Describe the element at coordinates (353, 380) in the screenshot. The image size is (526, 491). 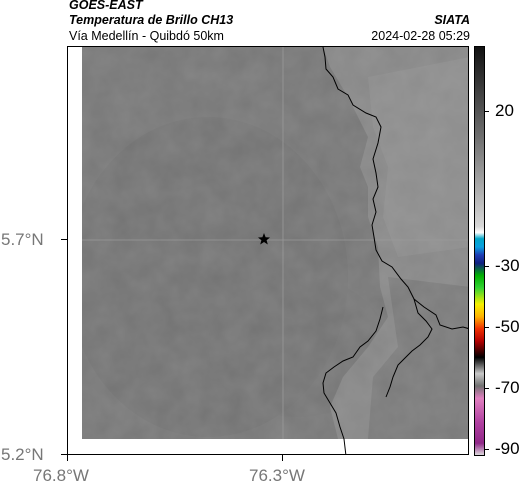
I see `boundary-line-lower` at that location.